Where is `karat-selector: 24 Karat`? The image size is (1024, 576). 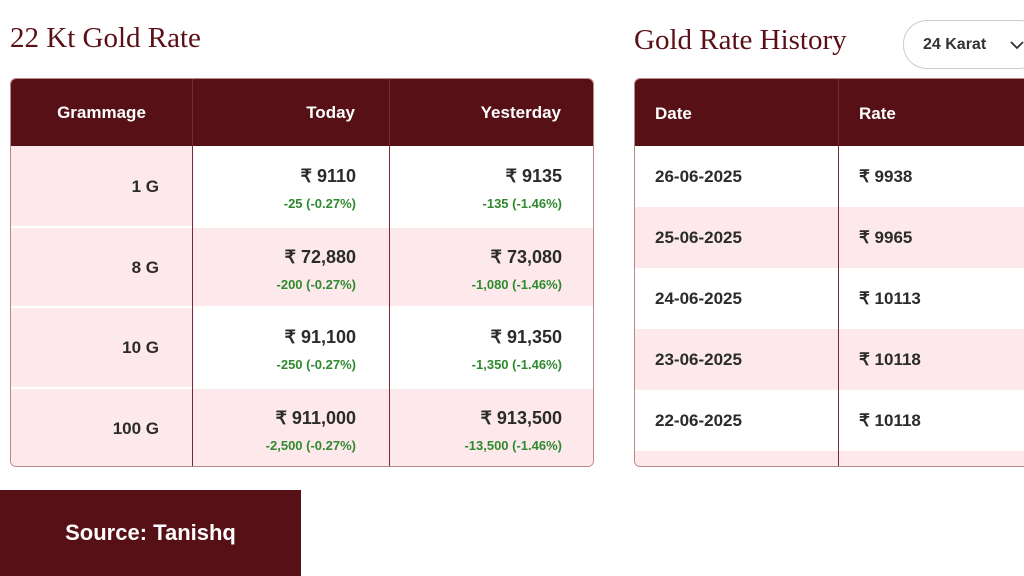 karat-selector: 24 Karat is located at coordinates (963, 44).